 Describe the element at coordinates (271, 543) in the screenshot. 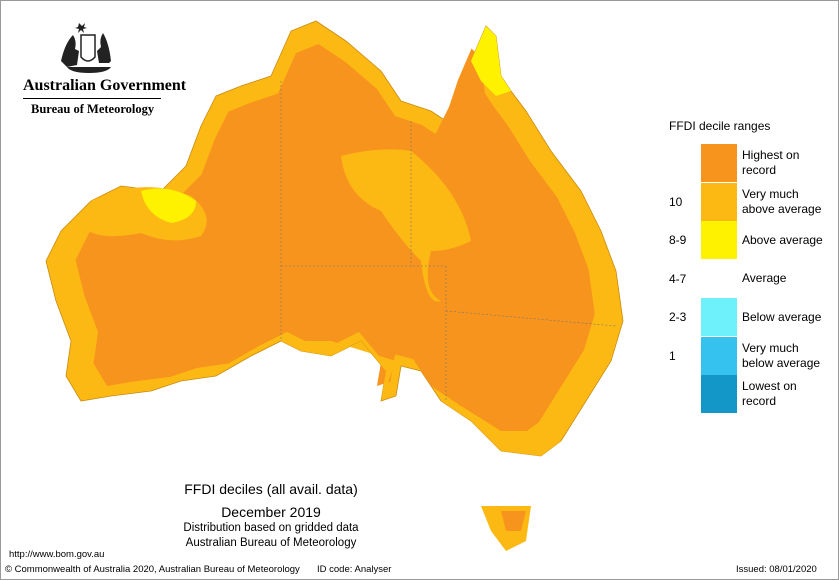

I see `caption-line: Australian Bureau of Meteorology` at that location.